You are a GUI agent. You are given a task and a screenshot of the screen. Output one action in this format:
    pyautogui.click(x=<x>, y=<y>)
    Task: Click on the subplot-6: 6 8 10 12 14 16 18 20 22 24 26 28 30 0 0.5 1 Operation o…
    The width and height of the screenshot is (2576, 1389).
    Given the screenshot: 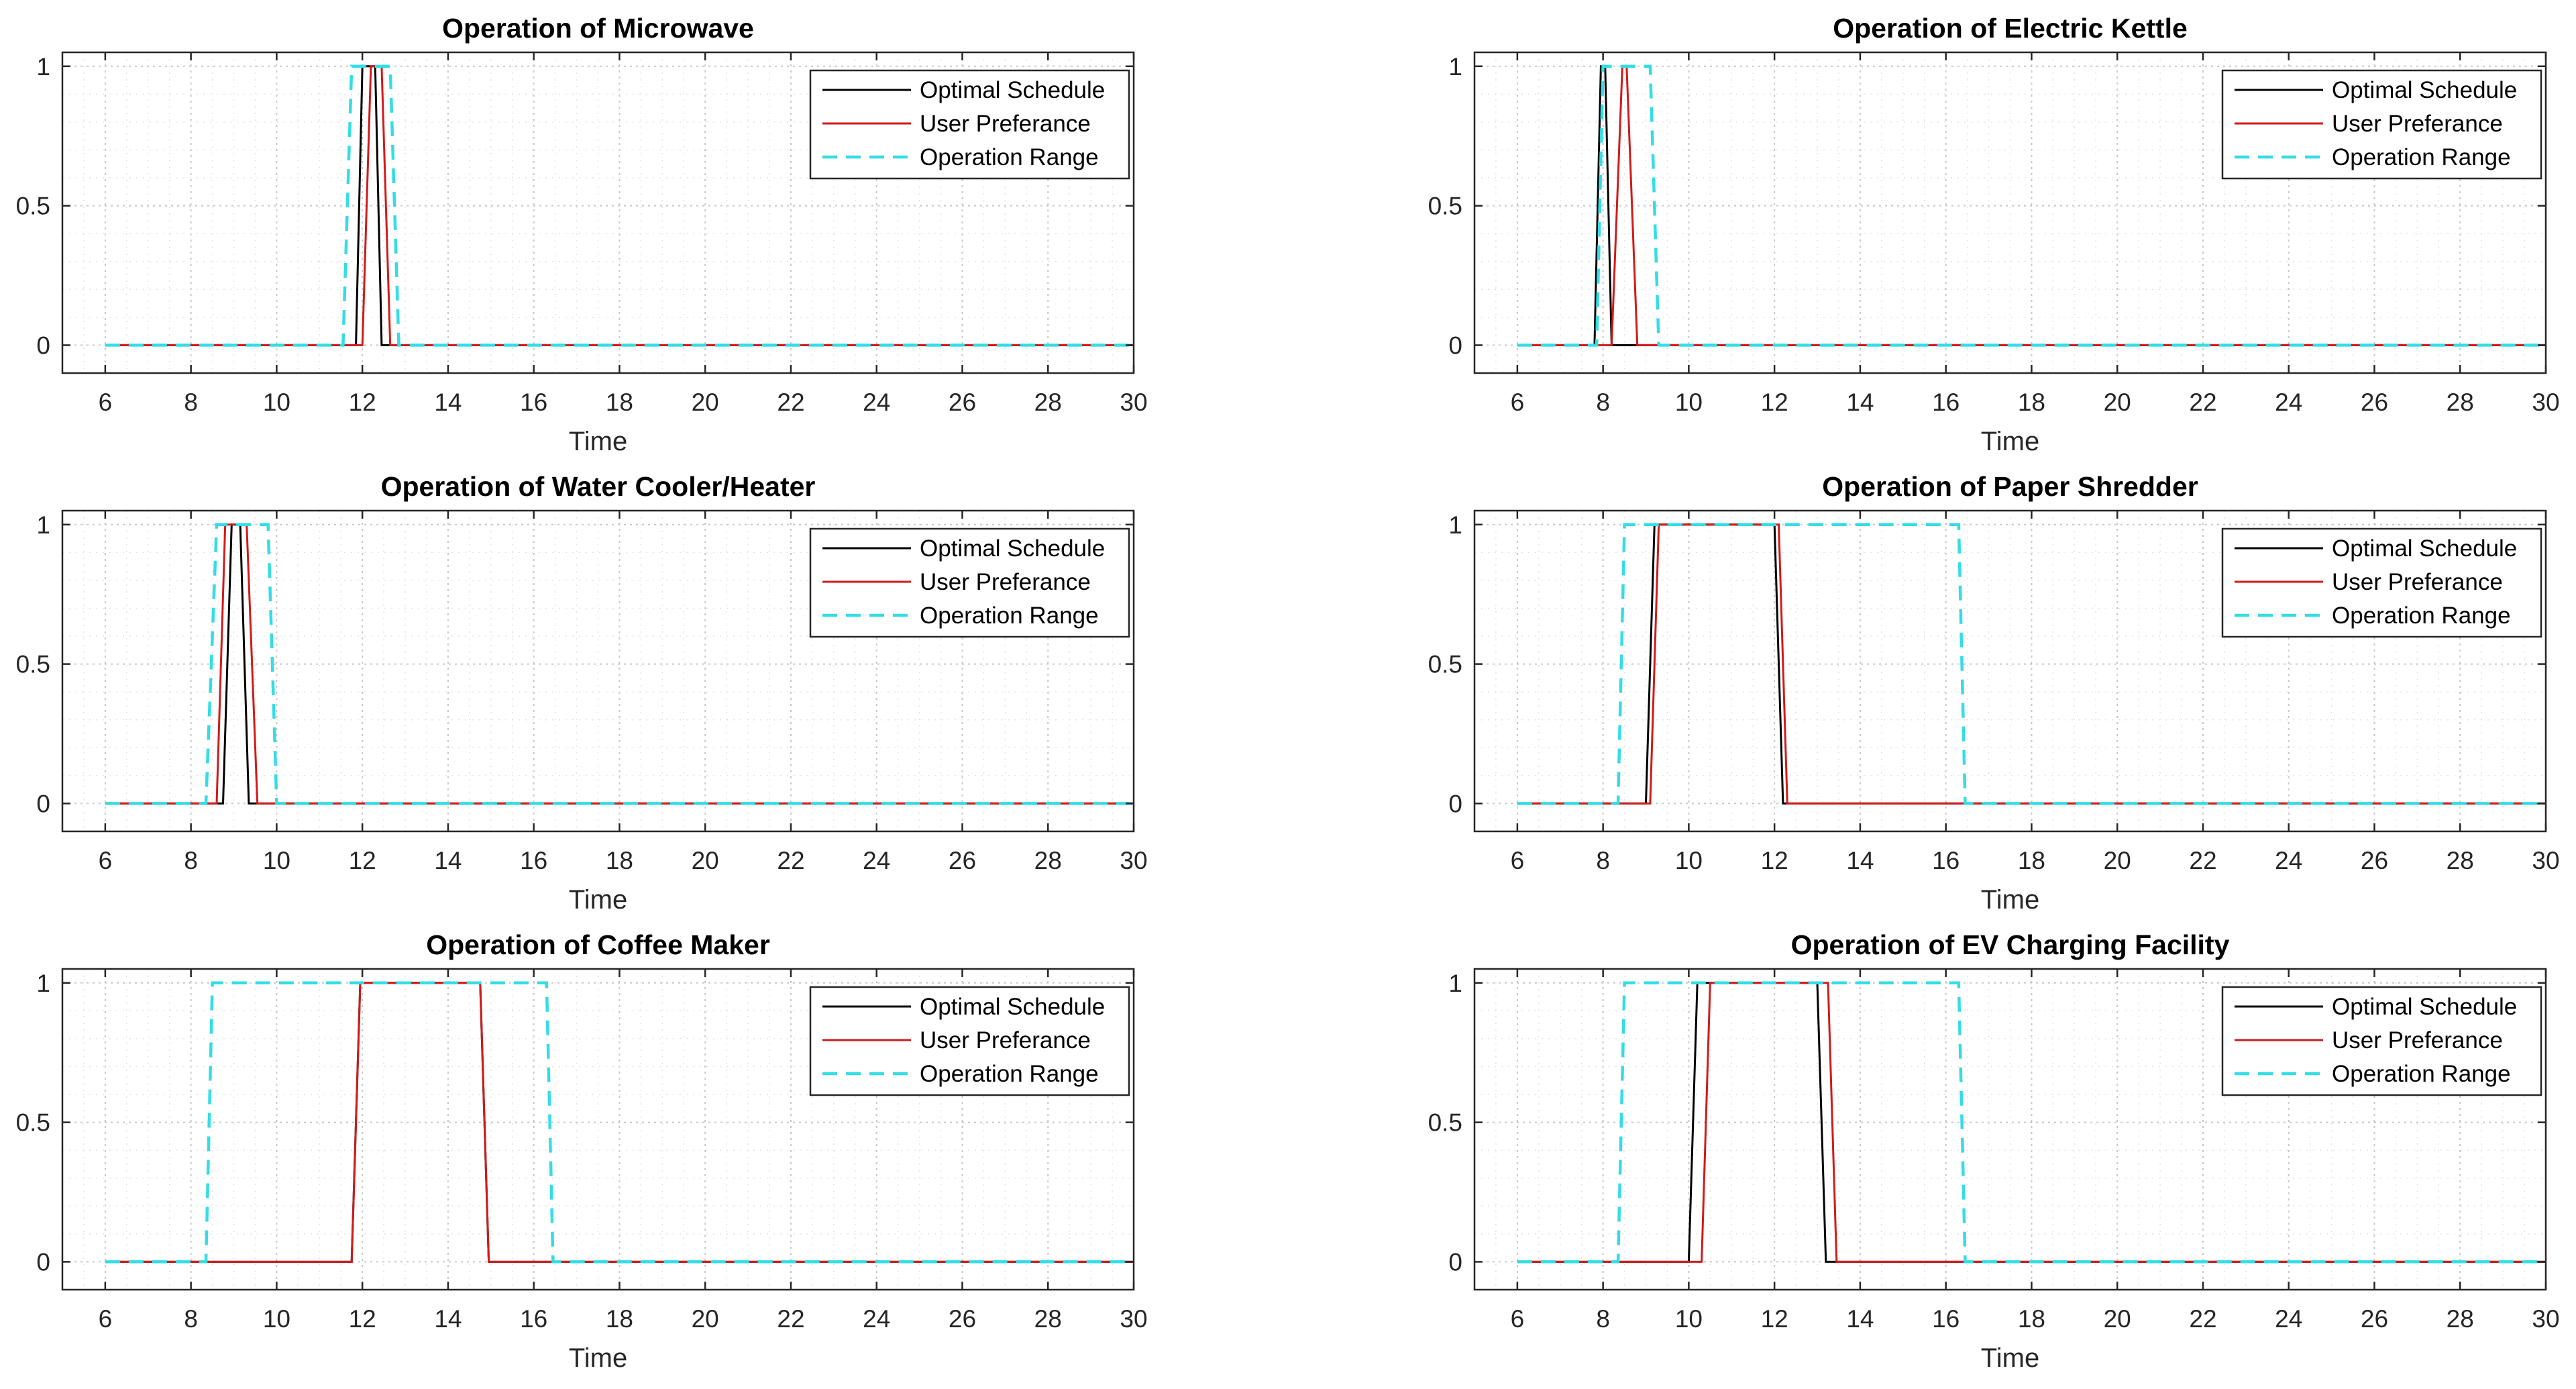 What is the action you would take?
    pyautogui.click(x=1994, y=1151)
    